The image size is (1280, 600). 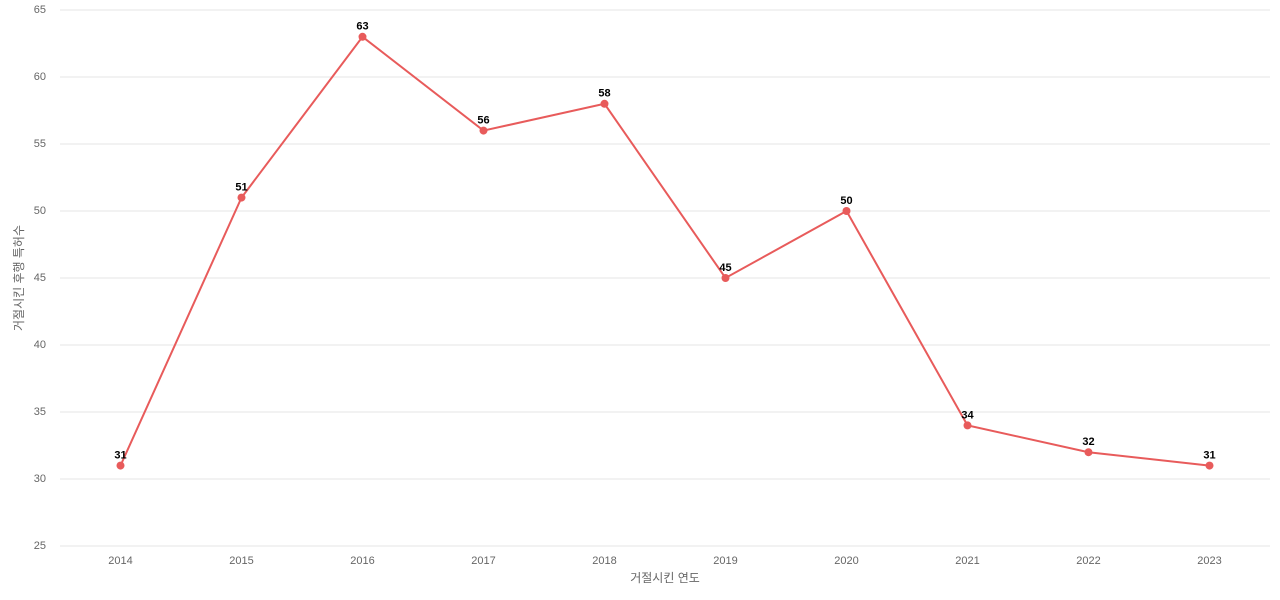 I want to click on data-label: 32, so click(x=1088, y=442).